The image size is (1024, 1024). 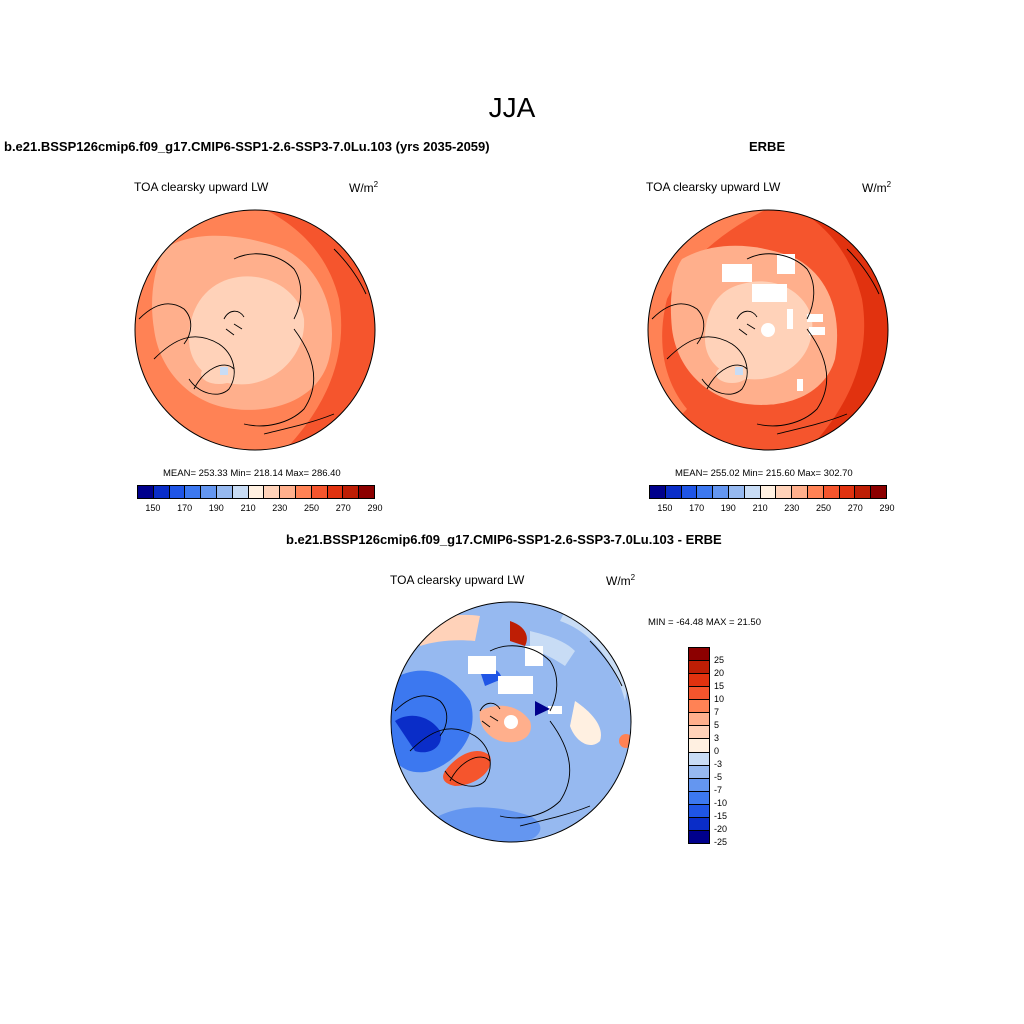 What do you see at coordinates (512, 107) in the screenshot?
I see `season-title: JJA` at bounding box center [512, 107].